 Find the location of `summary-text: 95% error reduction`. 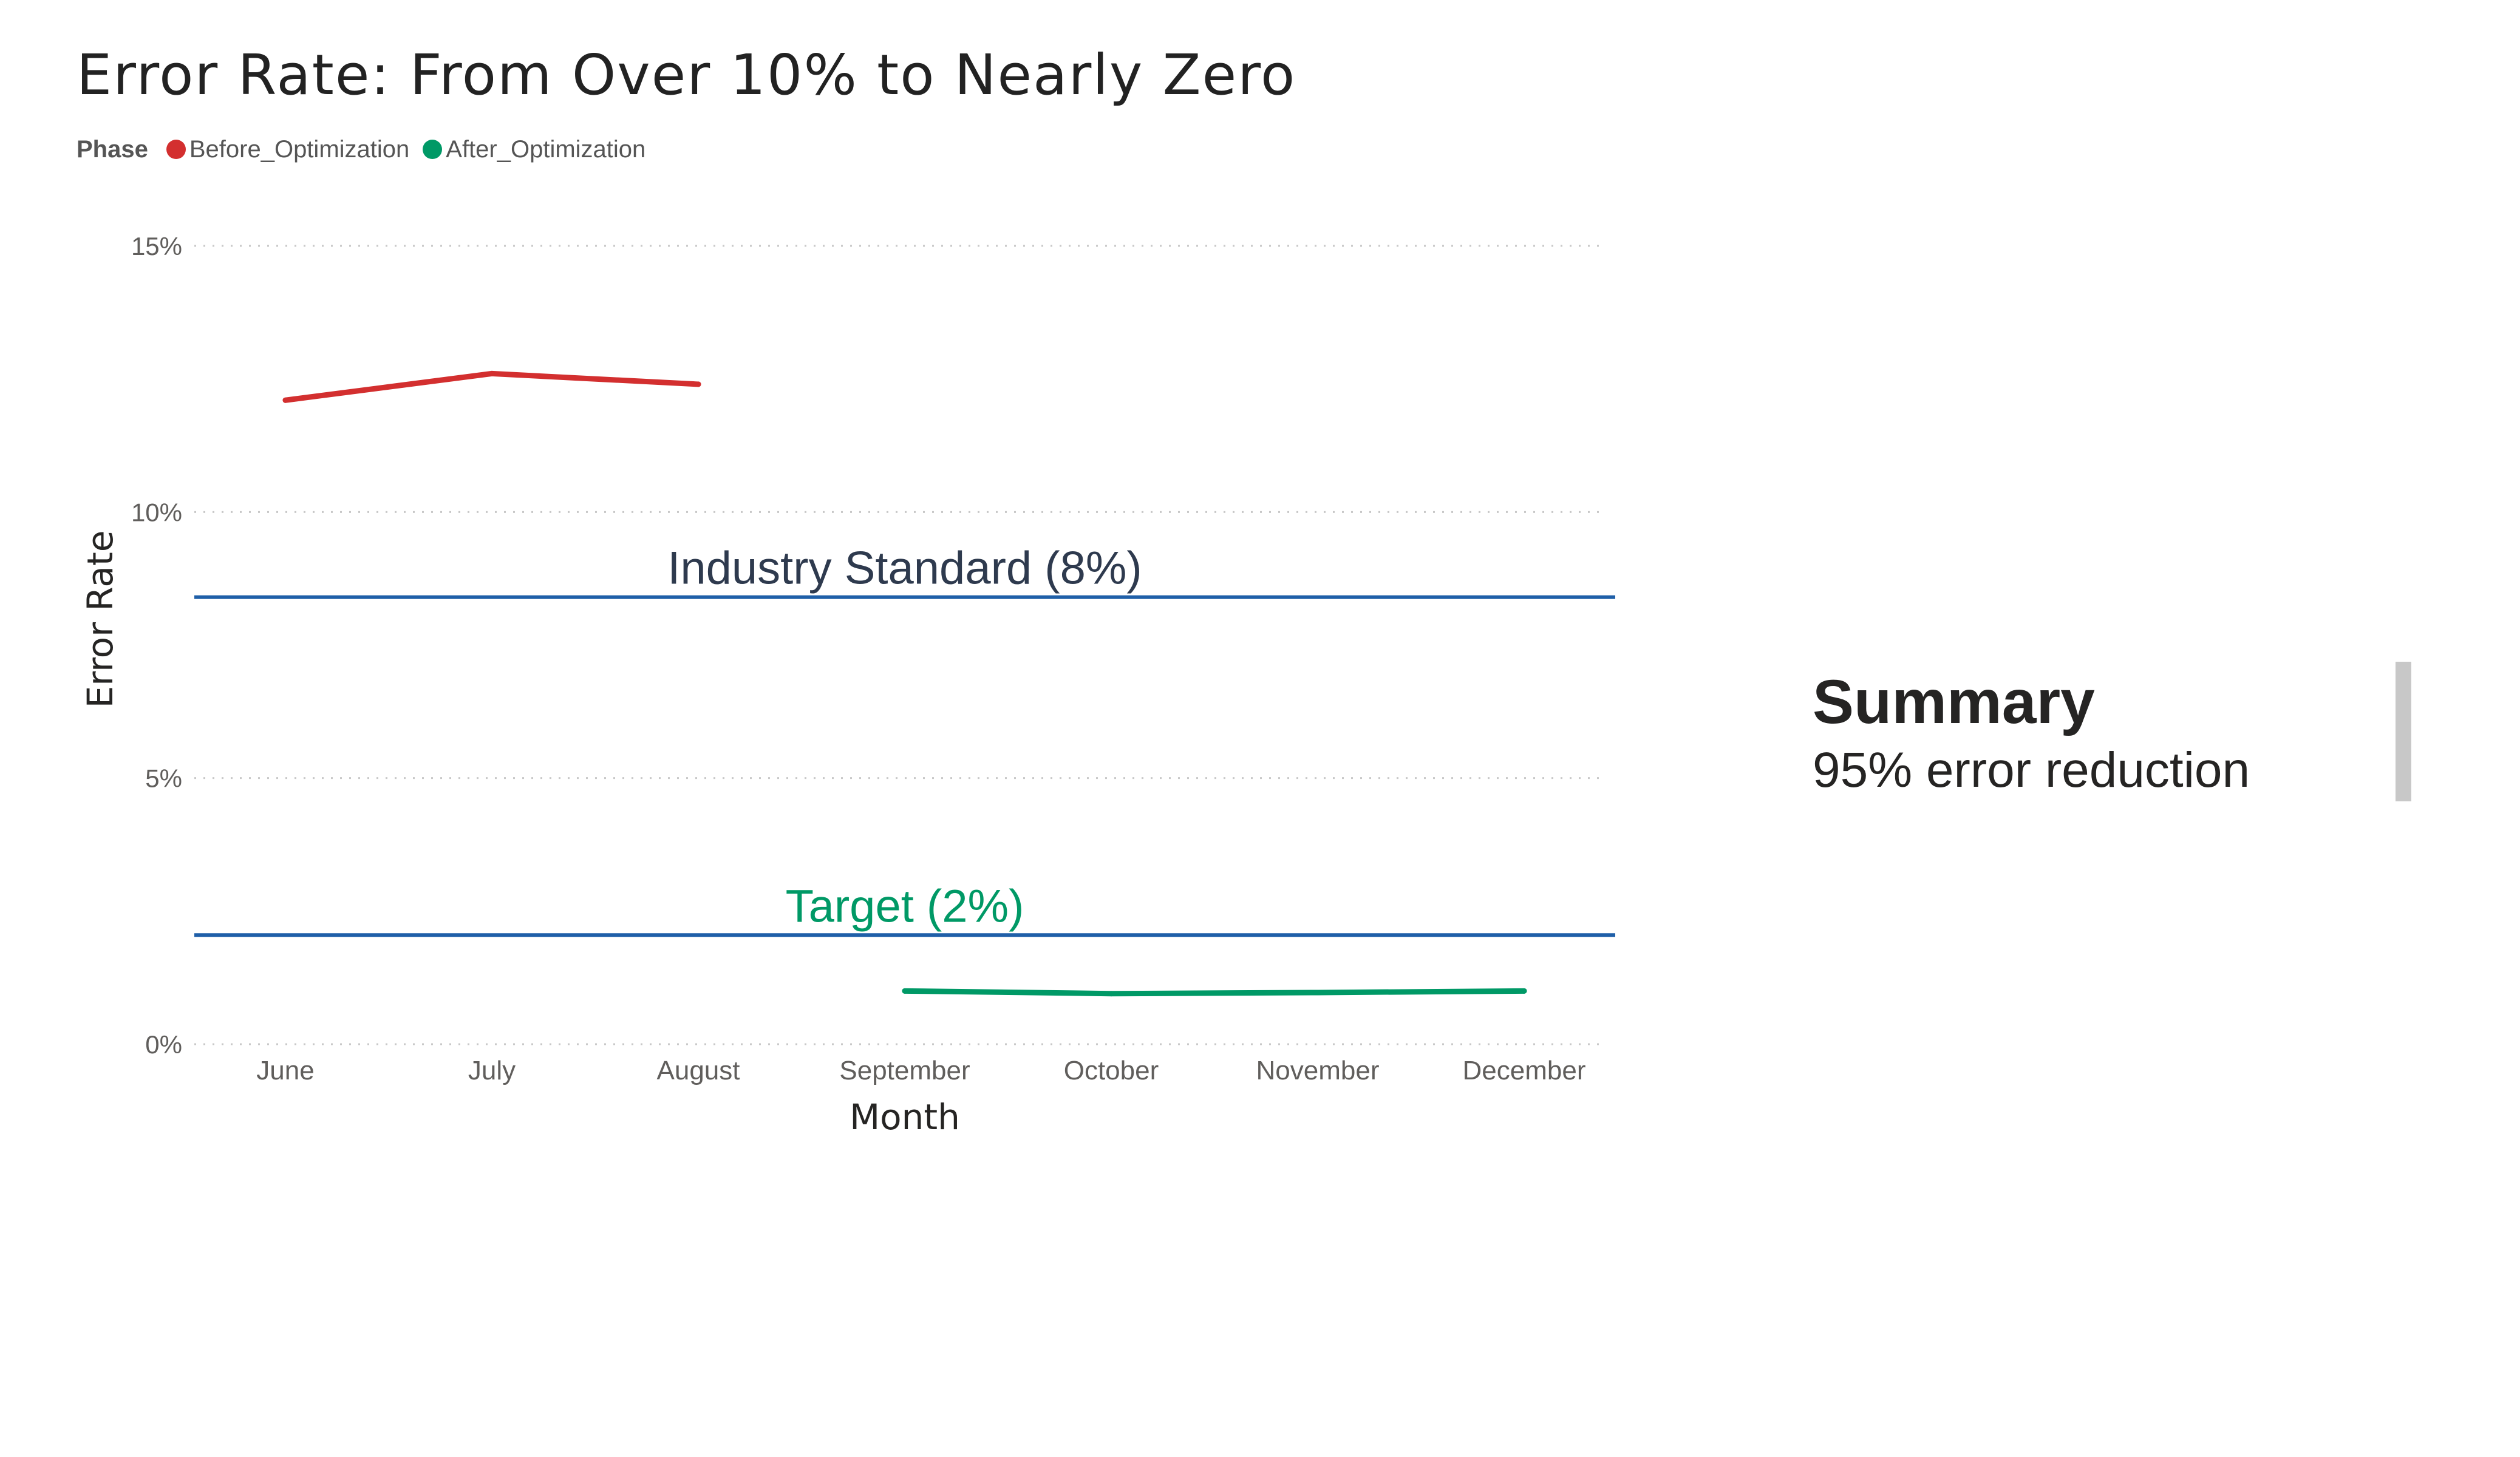

summary-text: 95% error reduction is located at coordinates (2031, 770).